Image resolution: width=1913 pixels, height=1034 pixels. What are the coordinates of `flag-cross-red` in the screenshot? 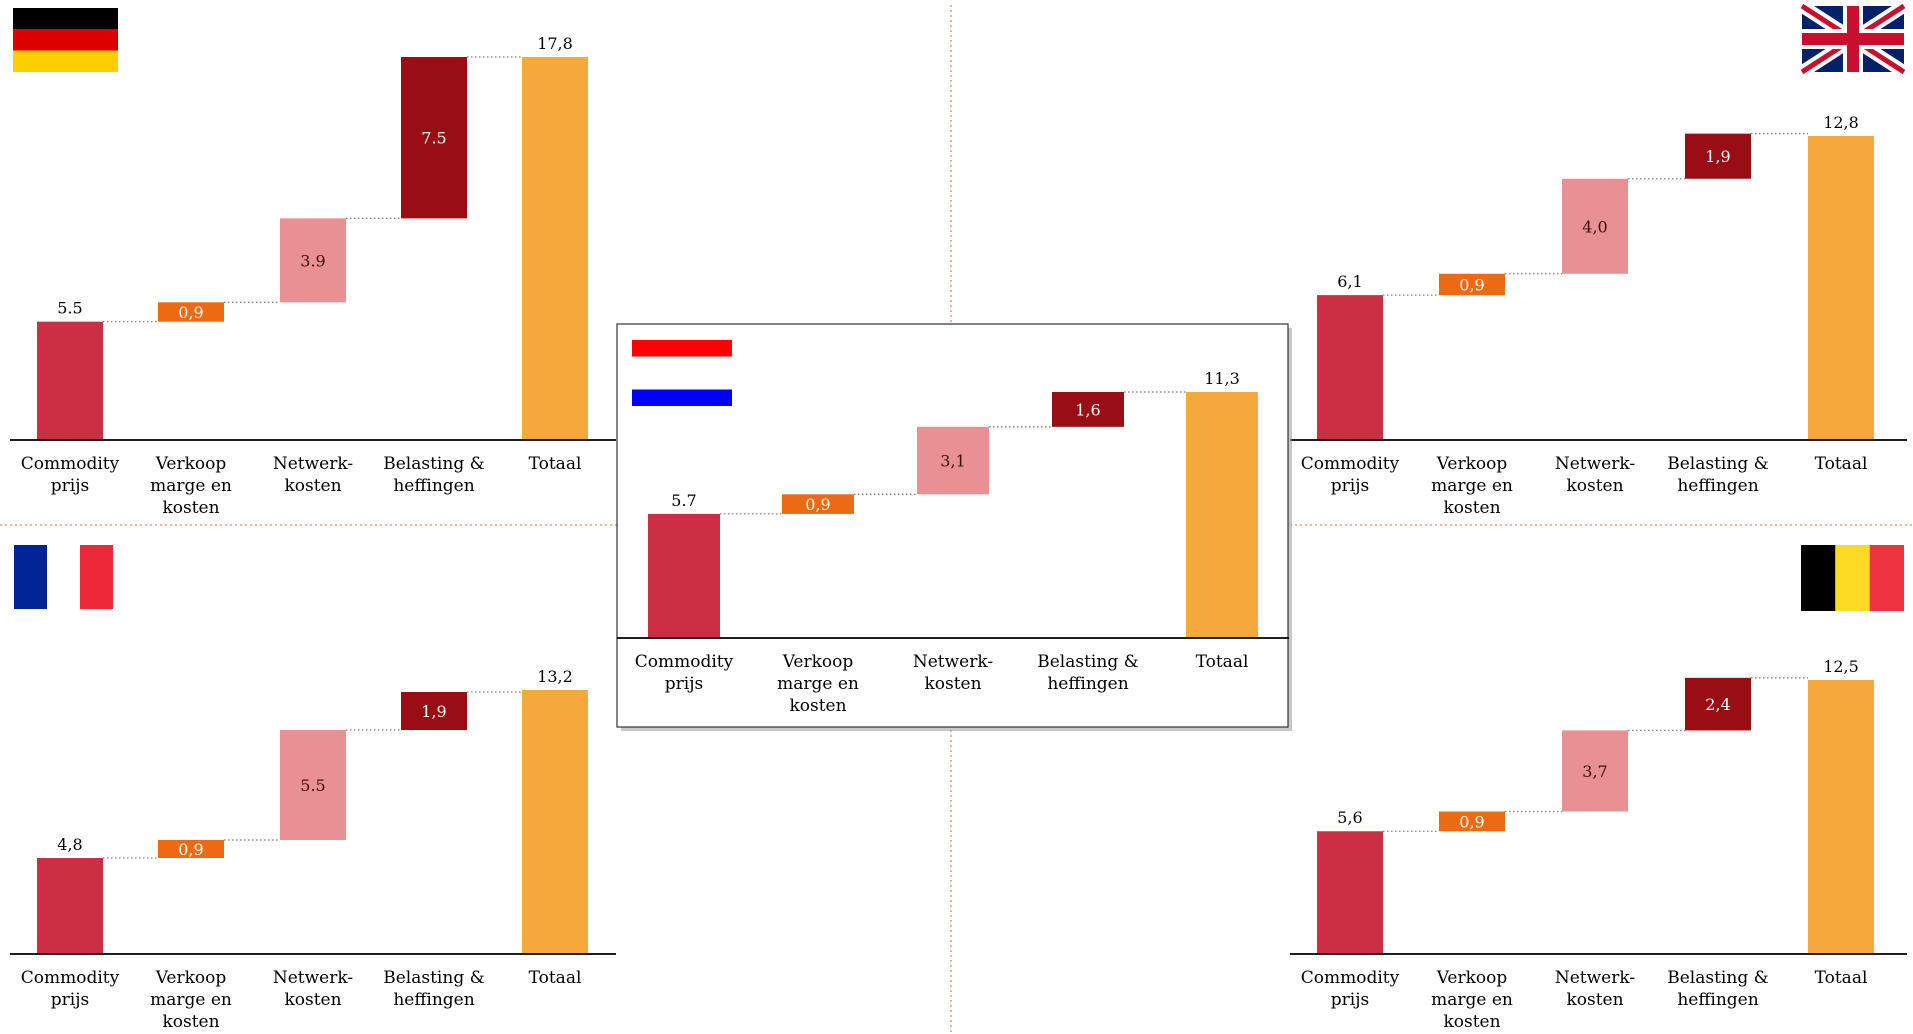 It's located at (1853, 39).